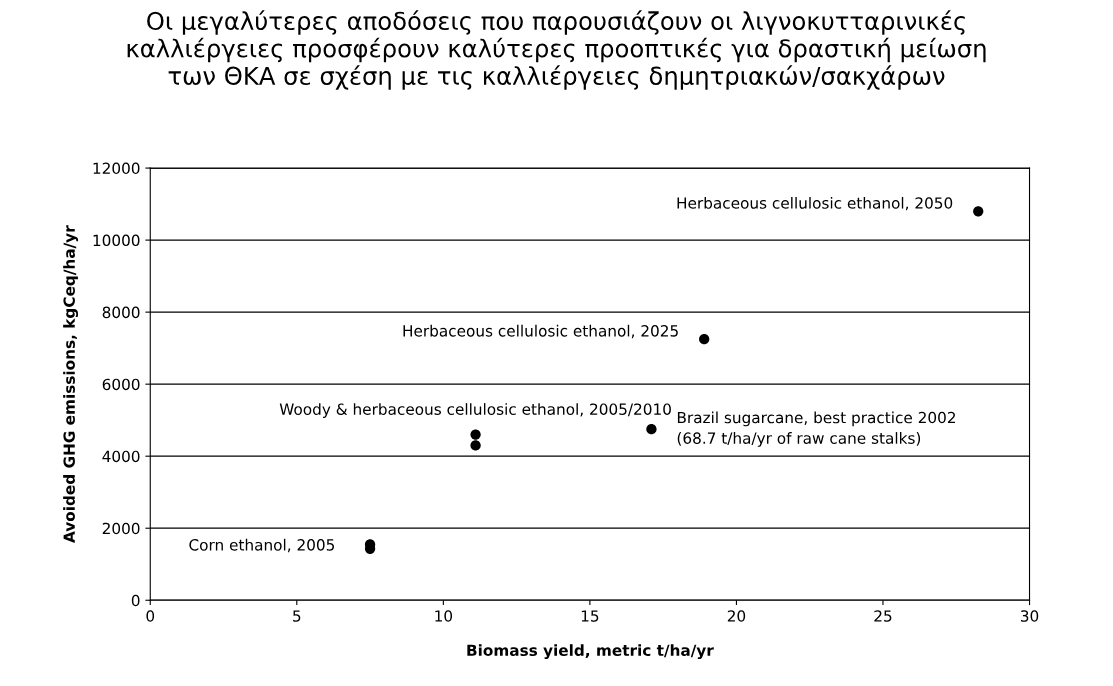 This screenshot has width=1113, height=686. Describe the element at coordinates (262, 545) in the screenshot. I see `annotation: Corn ethanol, 2005` at that location.